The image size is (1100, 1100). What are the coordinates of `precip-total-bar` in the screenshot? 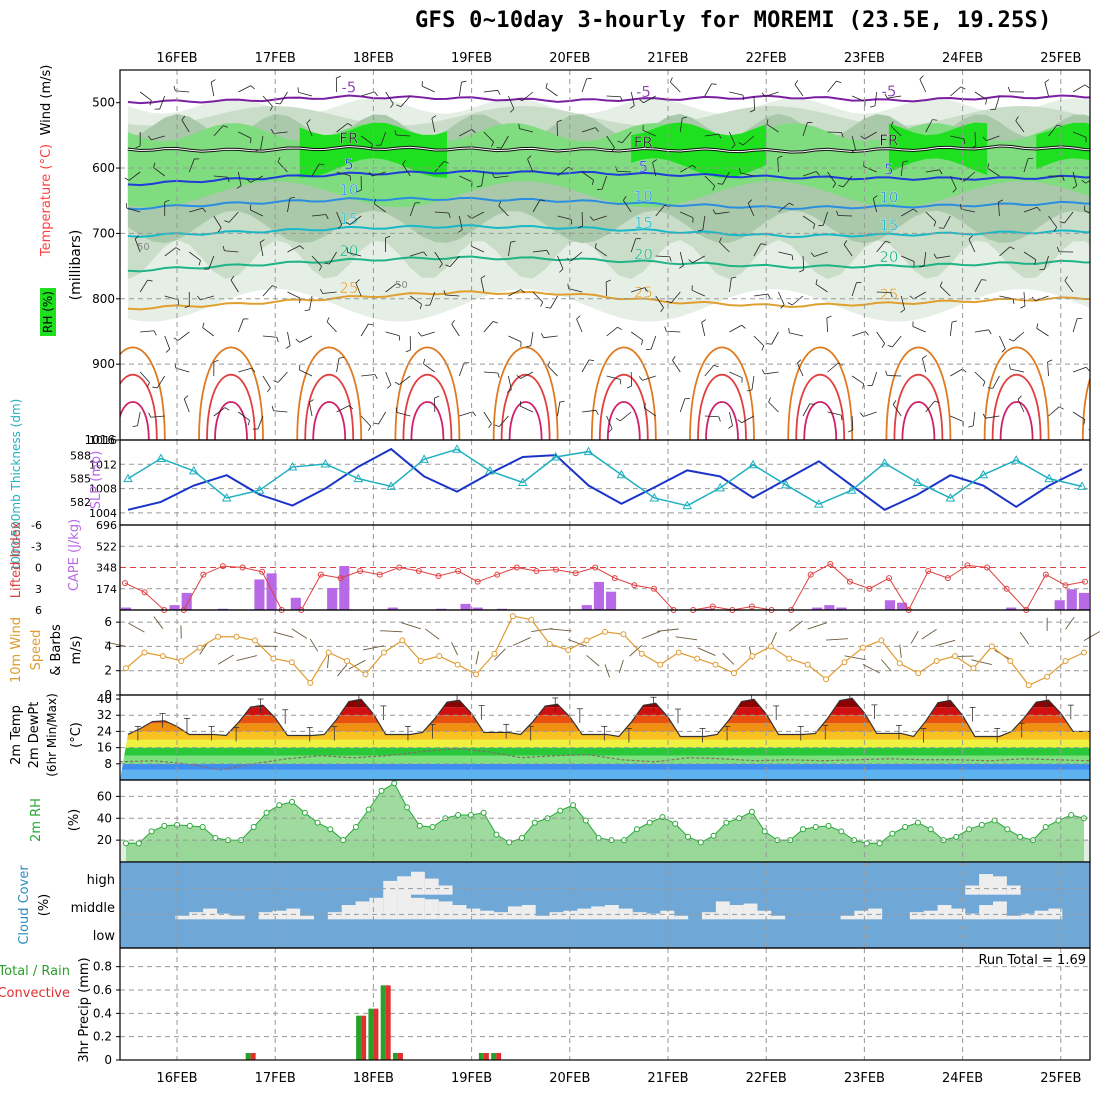 It's located at (494, 1056).